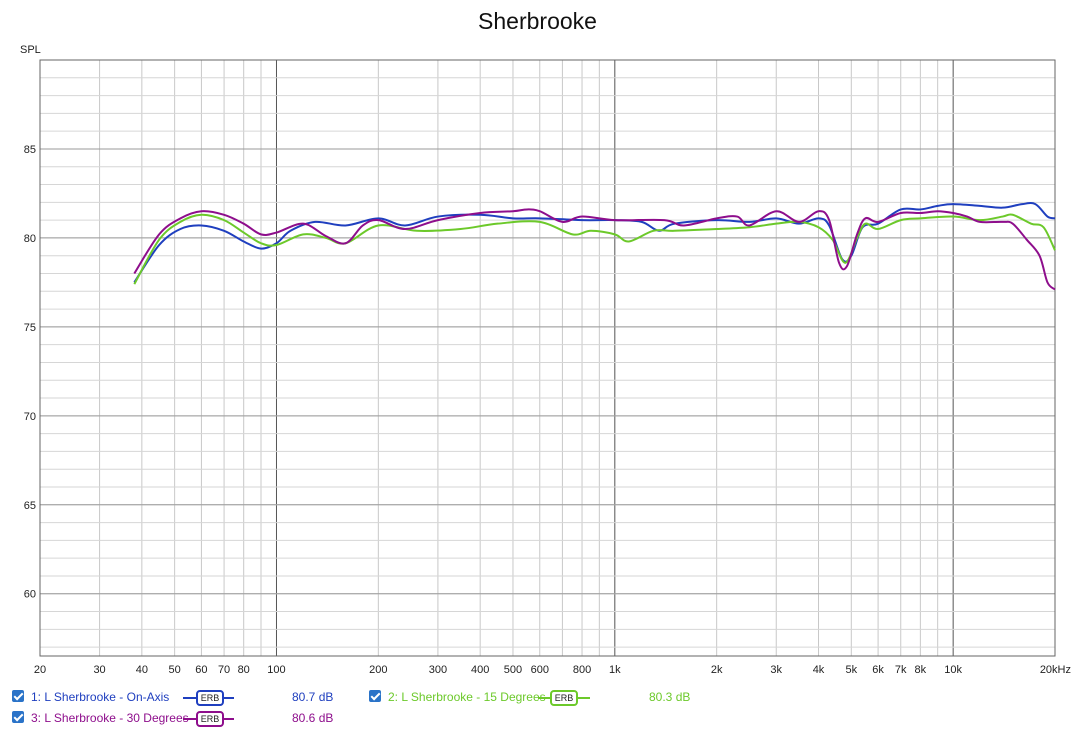 The height and width of the screenshot is (729, 1075). I want to click on x-tick-label: 200, so click(378, 670).